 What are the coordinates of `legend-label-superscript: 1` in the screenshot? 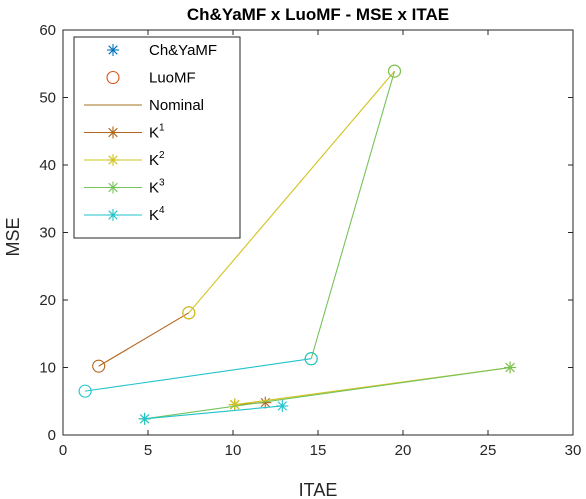 It's located at (162, 128).